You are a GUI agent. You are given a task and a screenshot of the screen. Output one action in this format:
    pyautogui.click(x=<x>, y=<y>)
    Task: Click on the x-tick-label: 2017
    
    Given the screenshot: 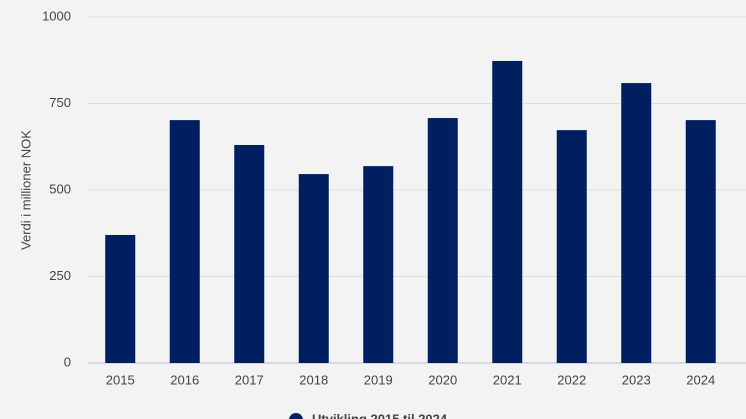 What is the action you would take?
    pyautogui.click(x=249, y=379)
    